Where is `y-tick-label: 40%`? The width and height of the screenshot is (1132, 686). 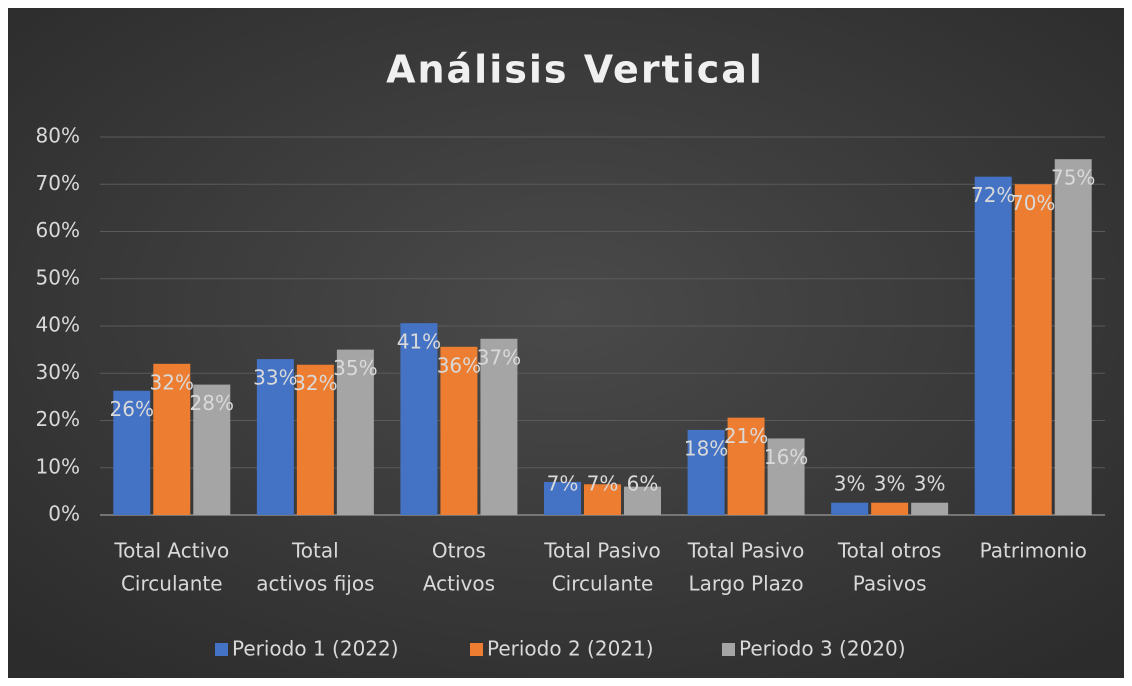 y-tick-label: 40% is located at coordinates (58, 325).